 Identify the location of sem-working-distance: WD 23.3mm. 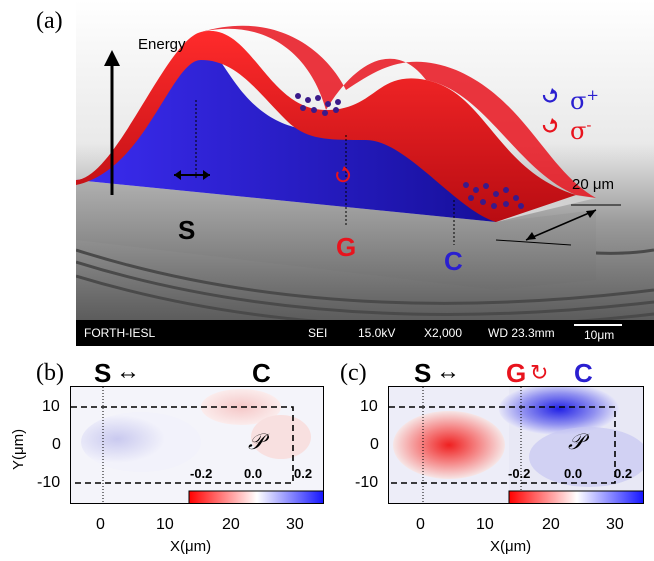
(521, 333).